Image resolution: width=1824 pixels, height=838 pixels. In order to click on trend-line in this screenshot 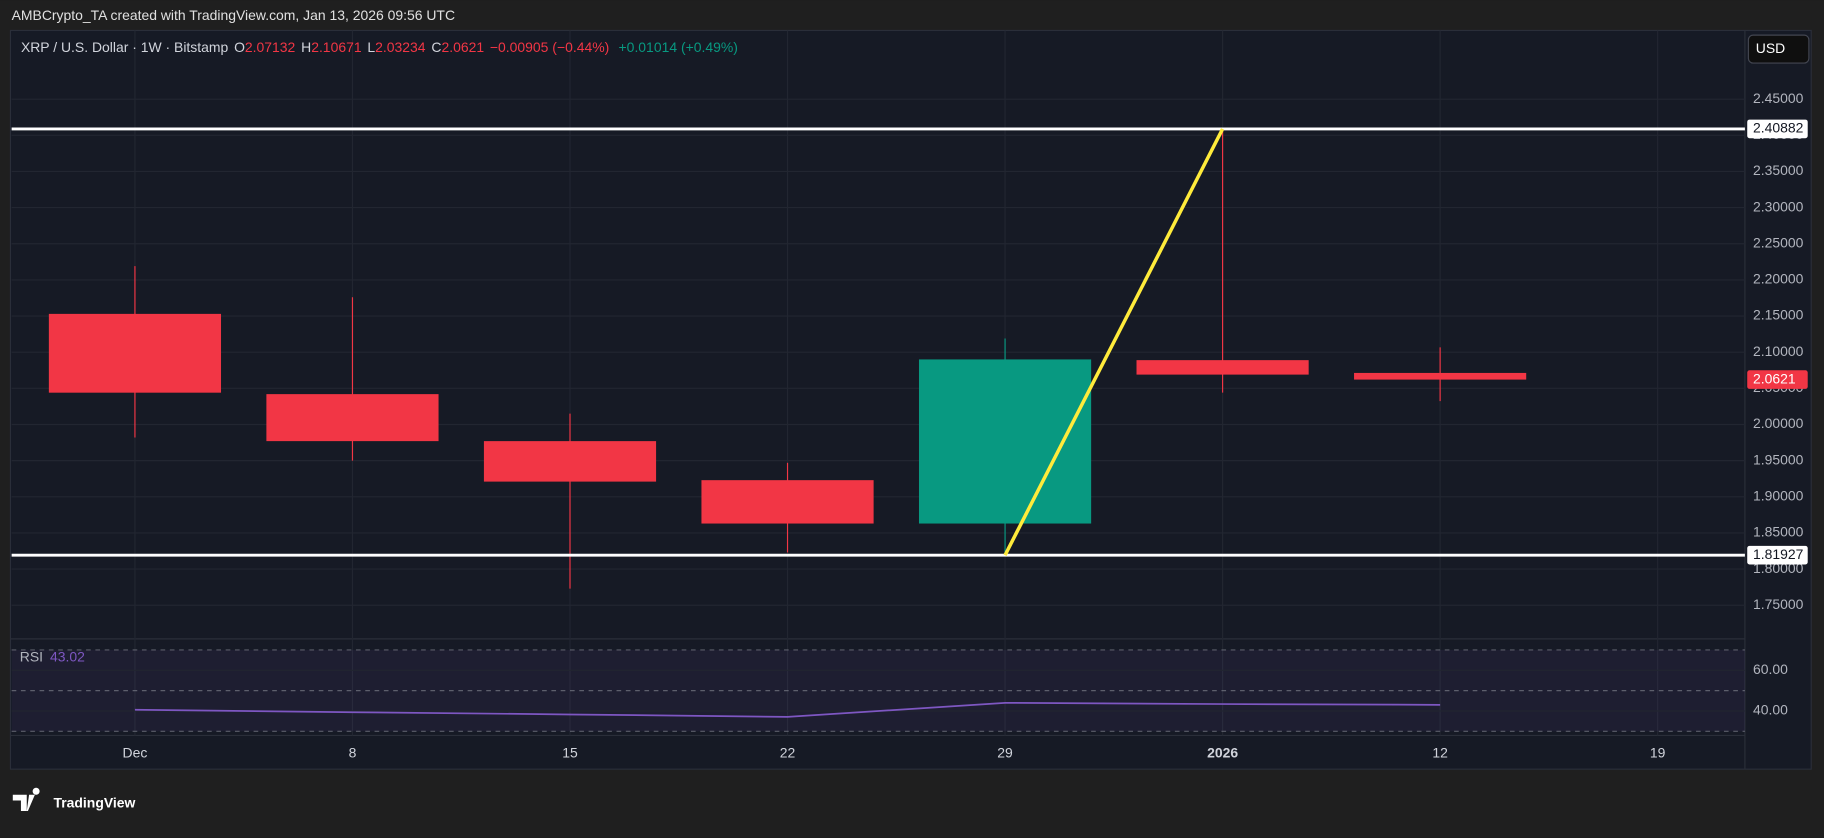, I will do `click(1114, 342)`.